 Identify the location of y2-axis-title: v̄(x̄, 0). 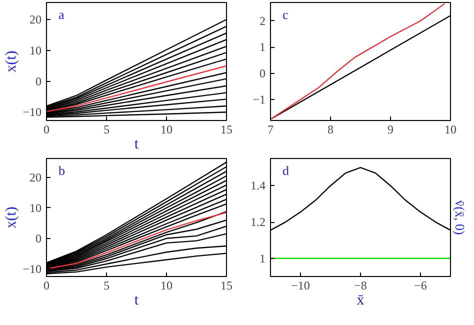
(460, 217).